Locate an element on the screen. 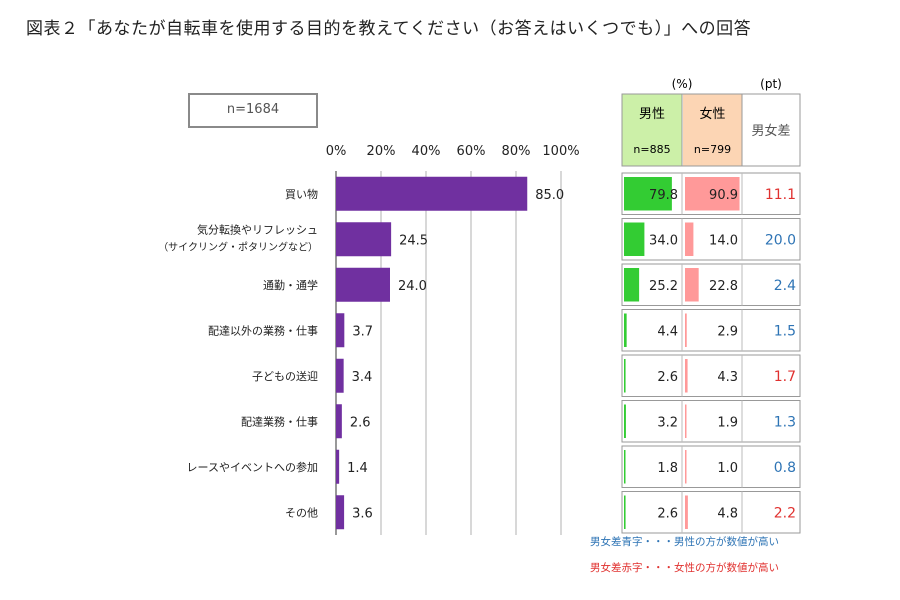 The width and height of the screenshot is (900, 600). note-red: 男女差赤字・・・女性の方が数値が高い is located at coordinates (684, 568).